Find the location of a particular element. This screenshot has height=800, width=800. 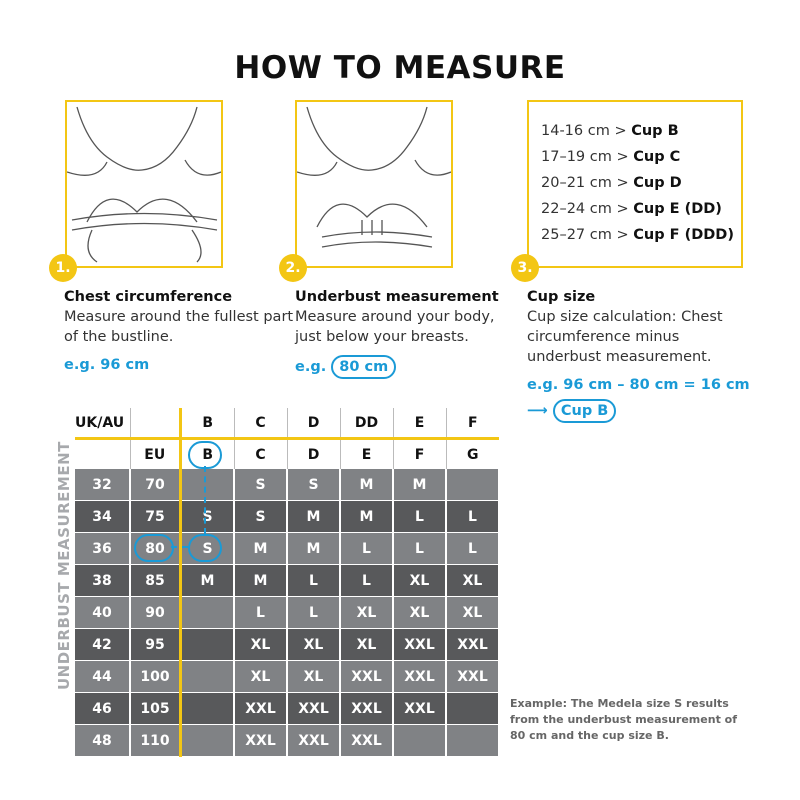

underbust-illustration-box is located at coordinates (374, 184).